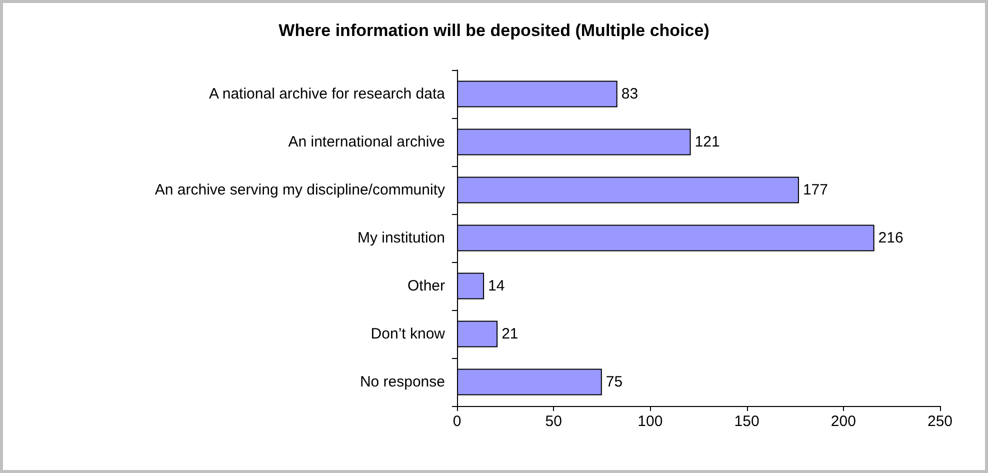  I want to click on y-tick-label: My institution, so click(401, 238).